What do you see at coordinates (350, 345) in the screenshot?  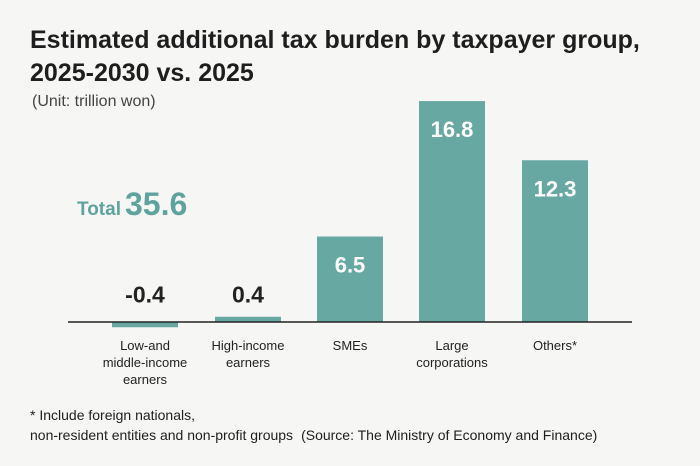 I see `category-label-2: SMEs` at bounding box center [350, 345].